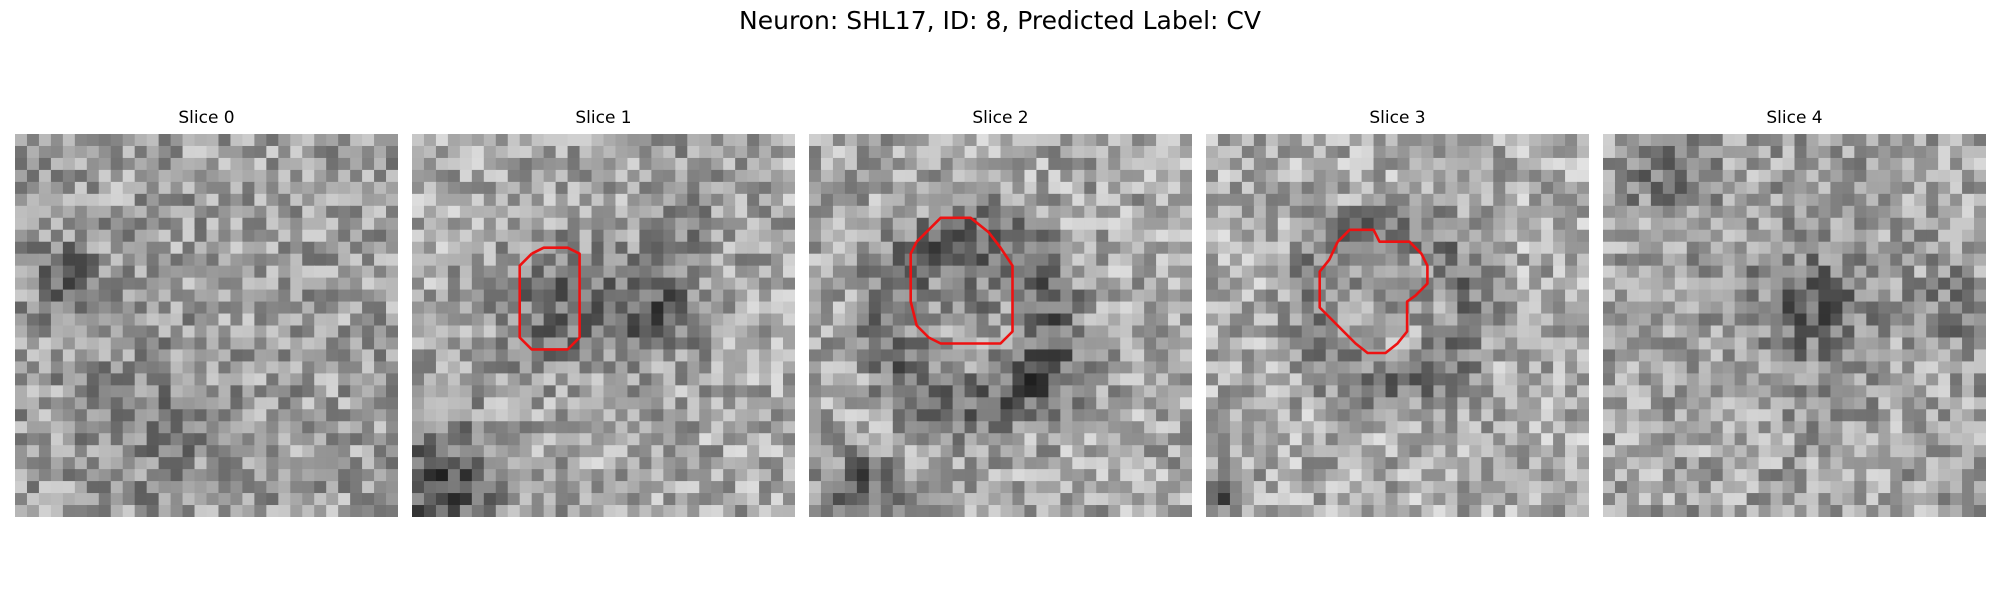 Image resolution: width=2000 pixels, height=600 pixels. Describe the element at coordinates (1000, 118) in the screenshot. I see `slice-title-2: Slice 2` at that location.